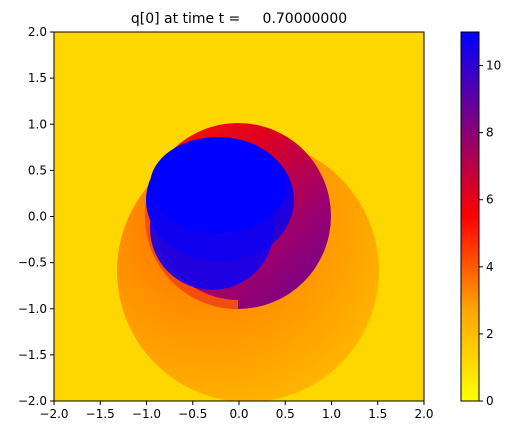  What do you see at coordinates (37, 124) in the screenshot?
I see `y-tick-label: 1.0` at bounding box center [37, 124].